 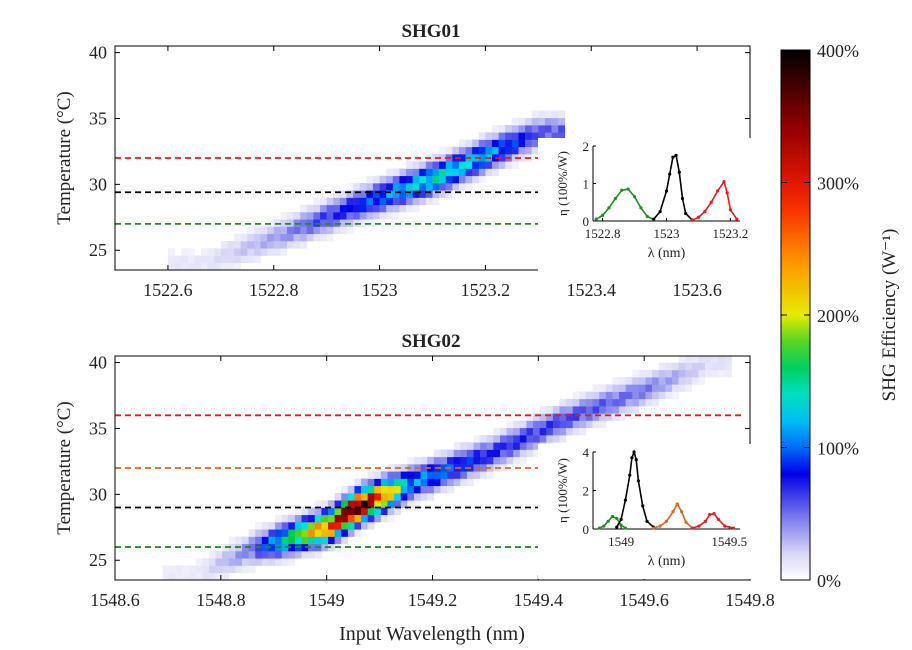 What do you see at coordinates (115, 600) in the screenshot?
I see `x-tick-label: 1548.6` at bounding box center [115, 600].